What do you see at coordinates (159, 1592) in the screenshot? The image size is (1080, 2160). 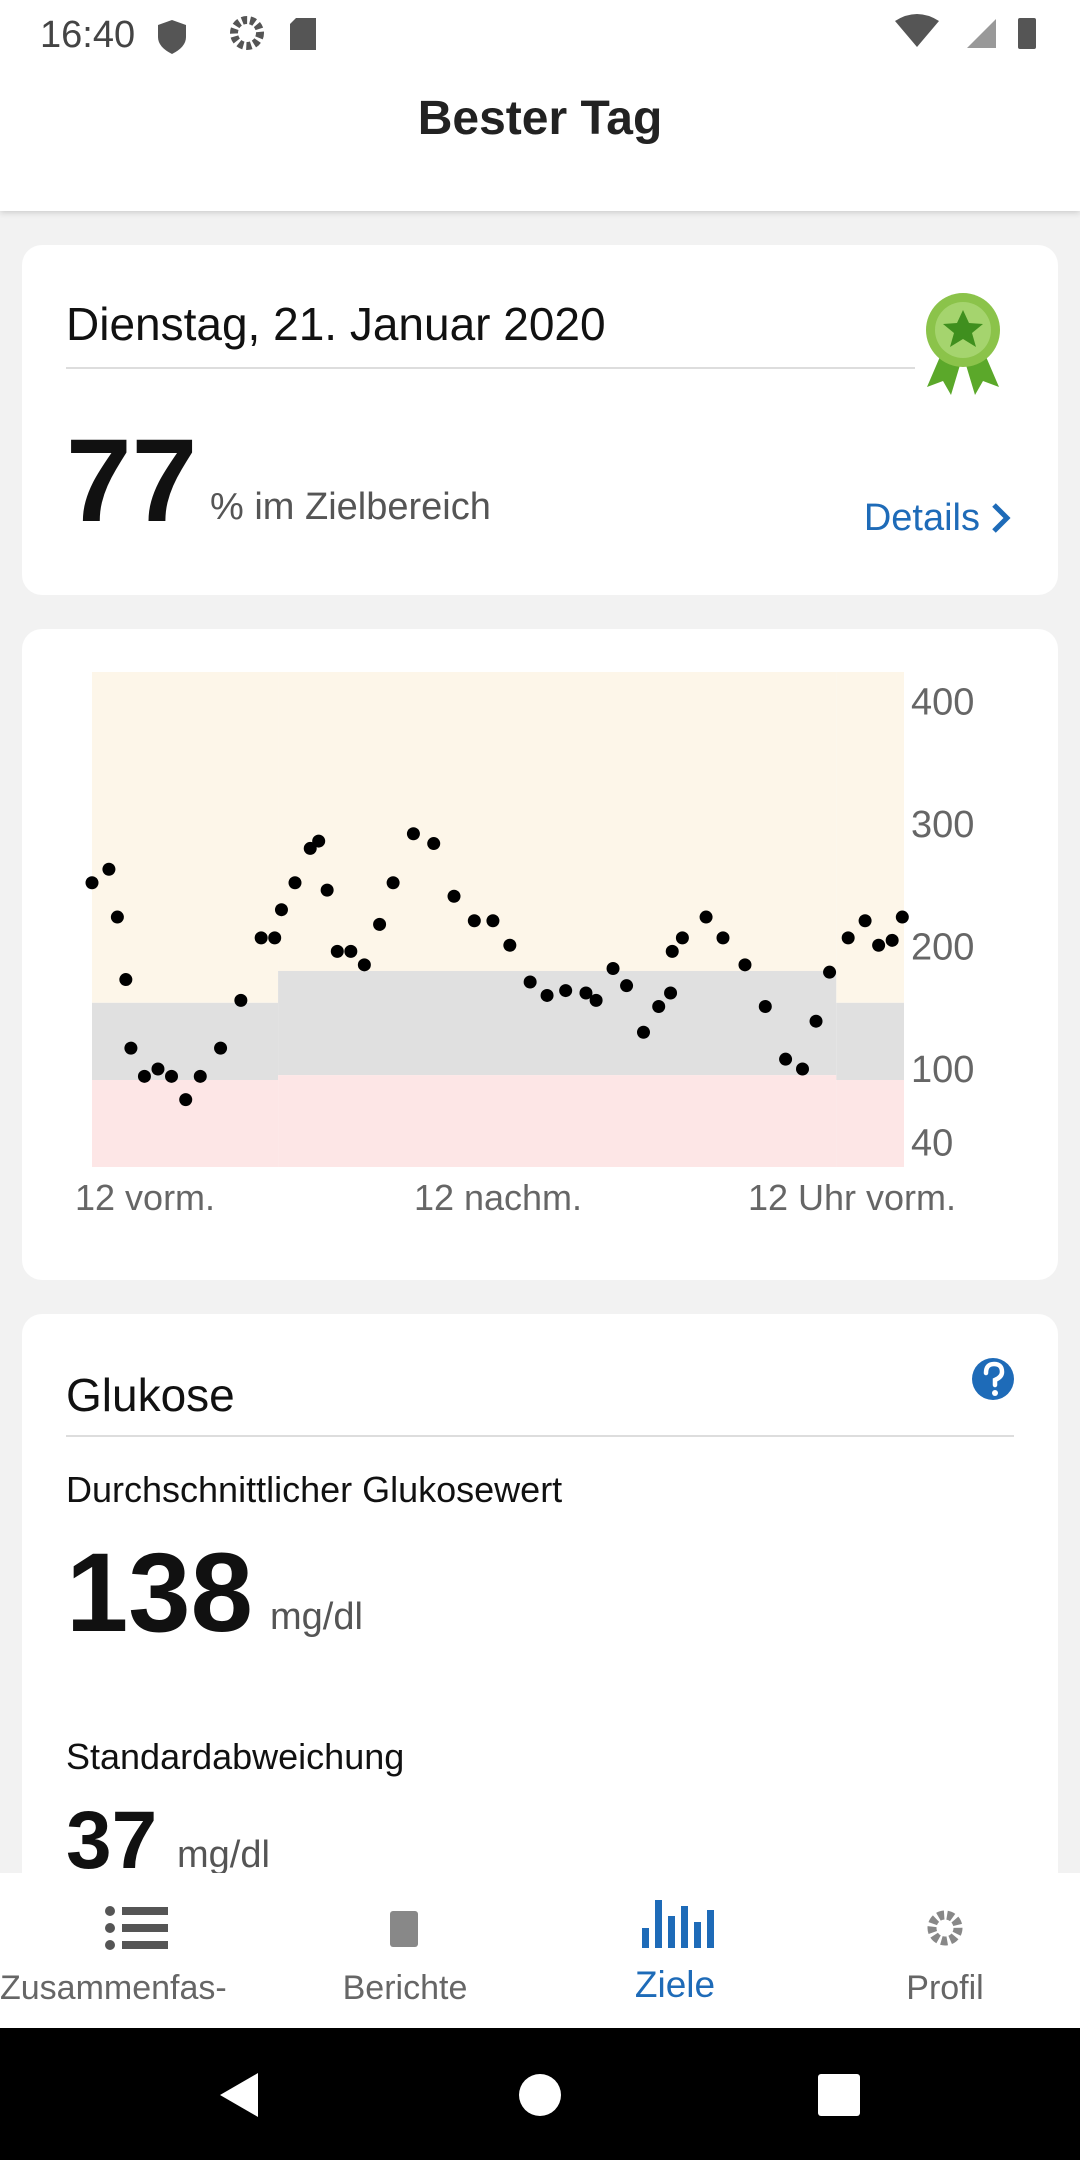 I see `average-value: 138` at bounding box center [159, 1592].